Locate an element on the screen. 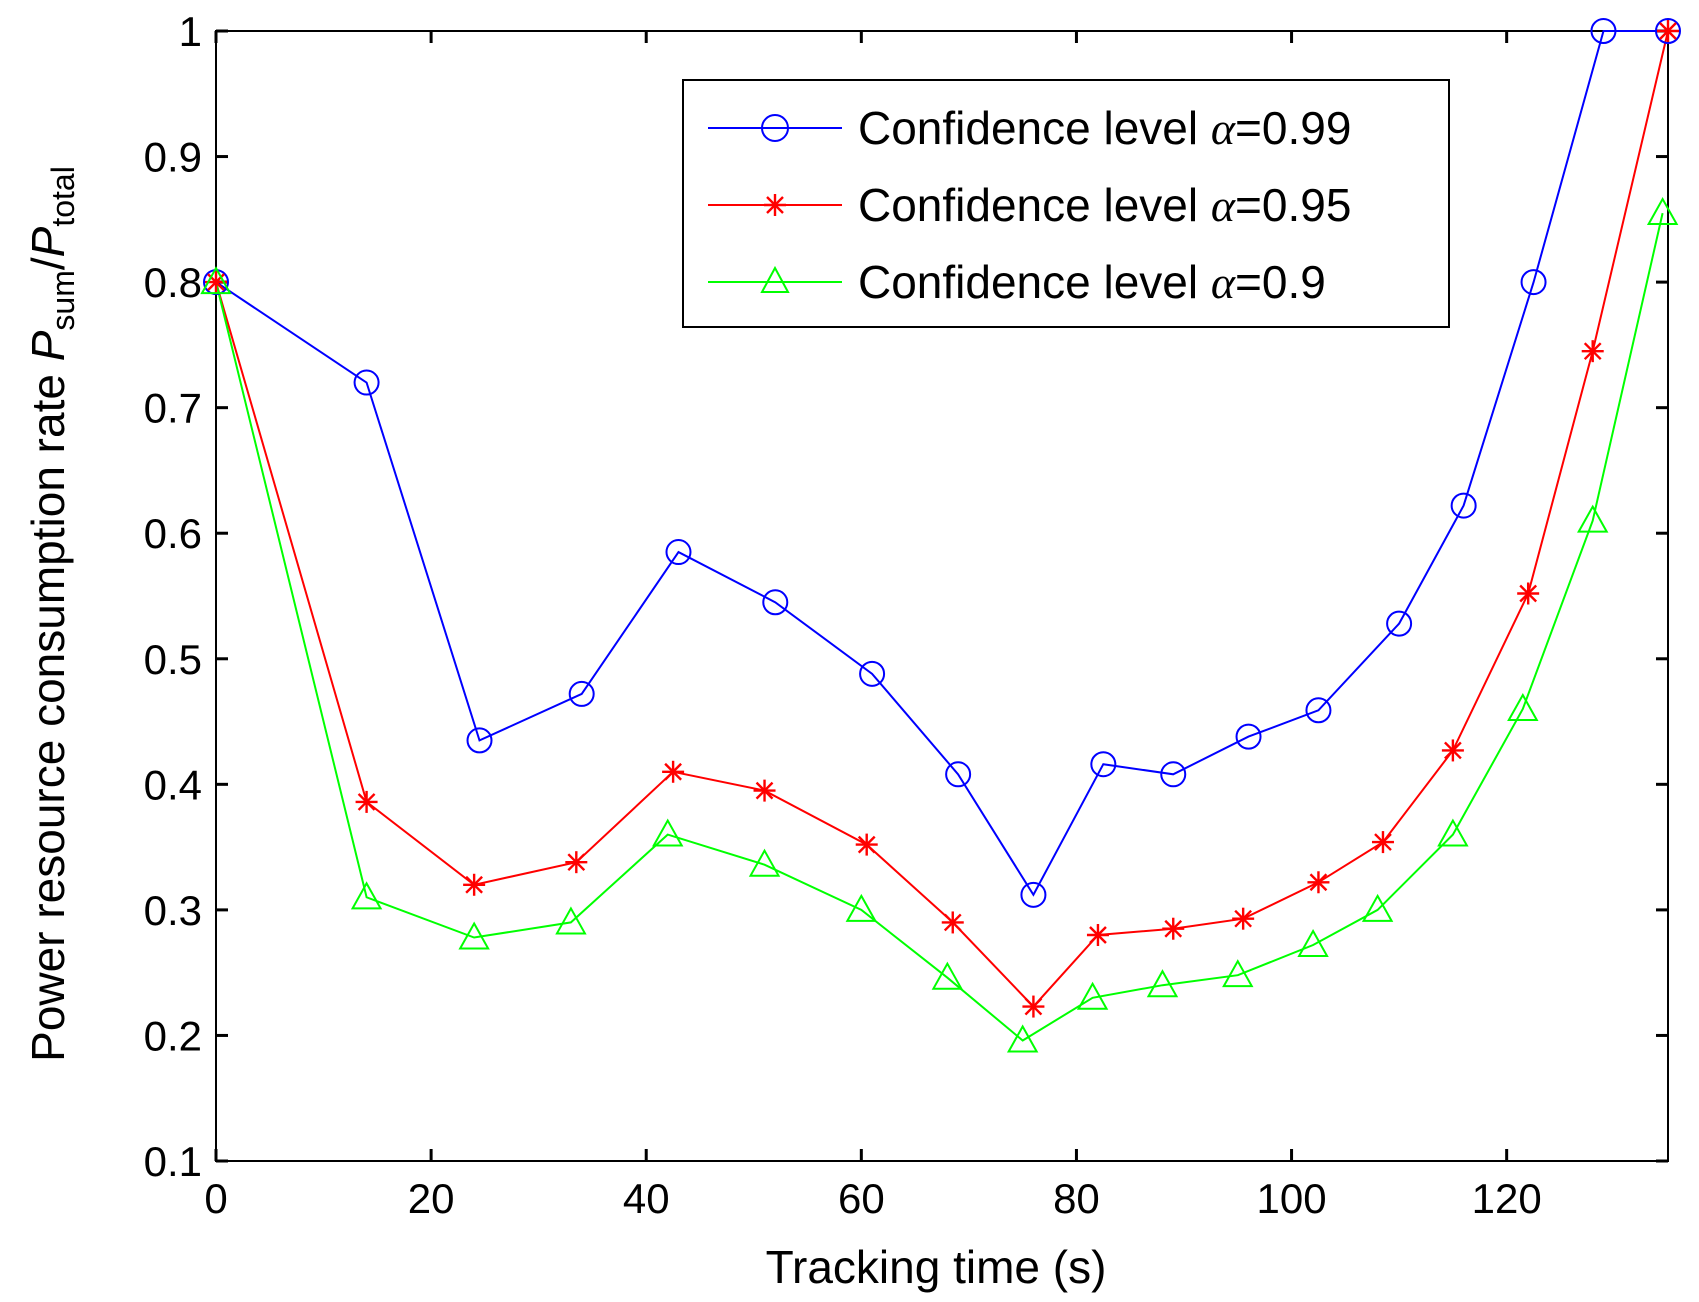 Image resolution: width=1699 pixels, height=1302 pixels. y-tick-label: 0.2 is located at coordinates (173, 1035).